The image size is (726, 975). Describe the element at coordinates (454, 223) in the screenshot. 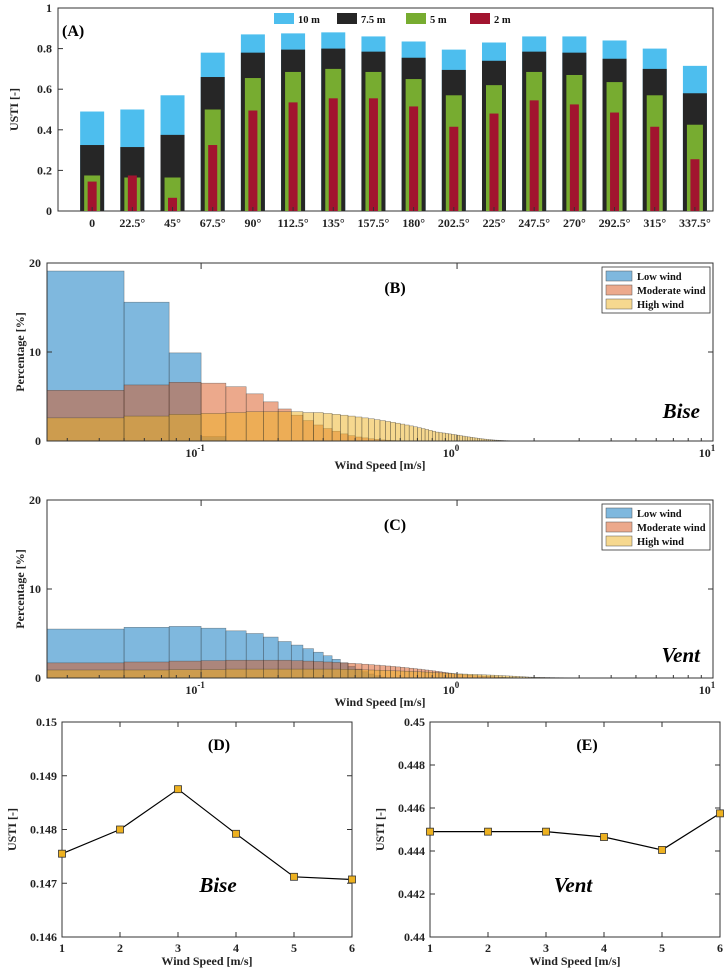

I see `x-tick-label: 202.5°` at that location.